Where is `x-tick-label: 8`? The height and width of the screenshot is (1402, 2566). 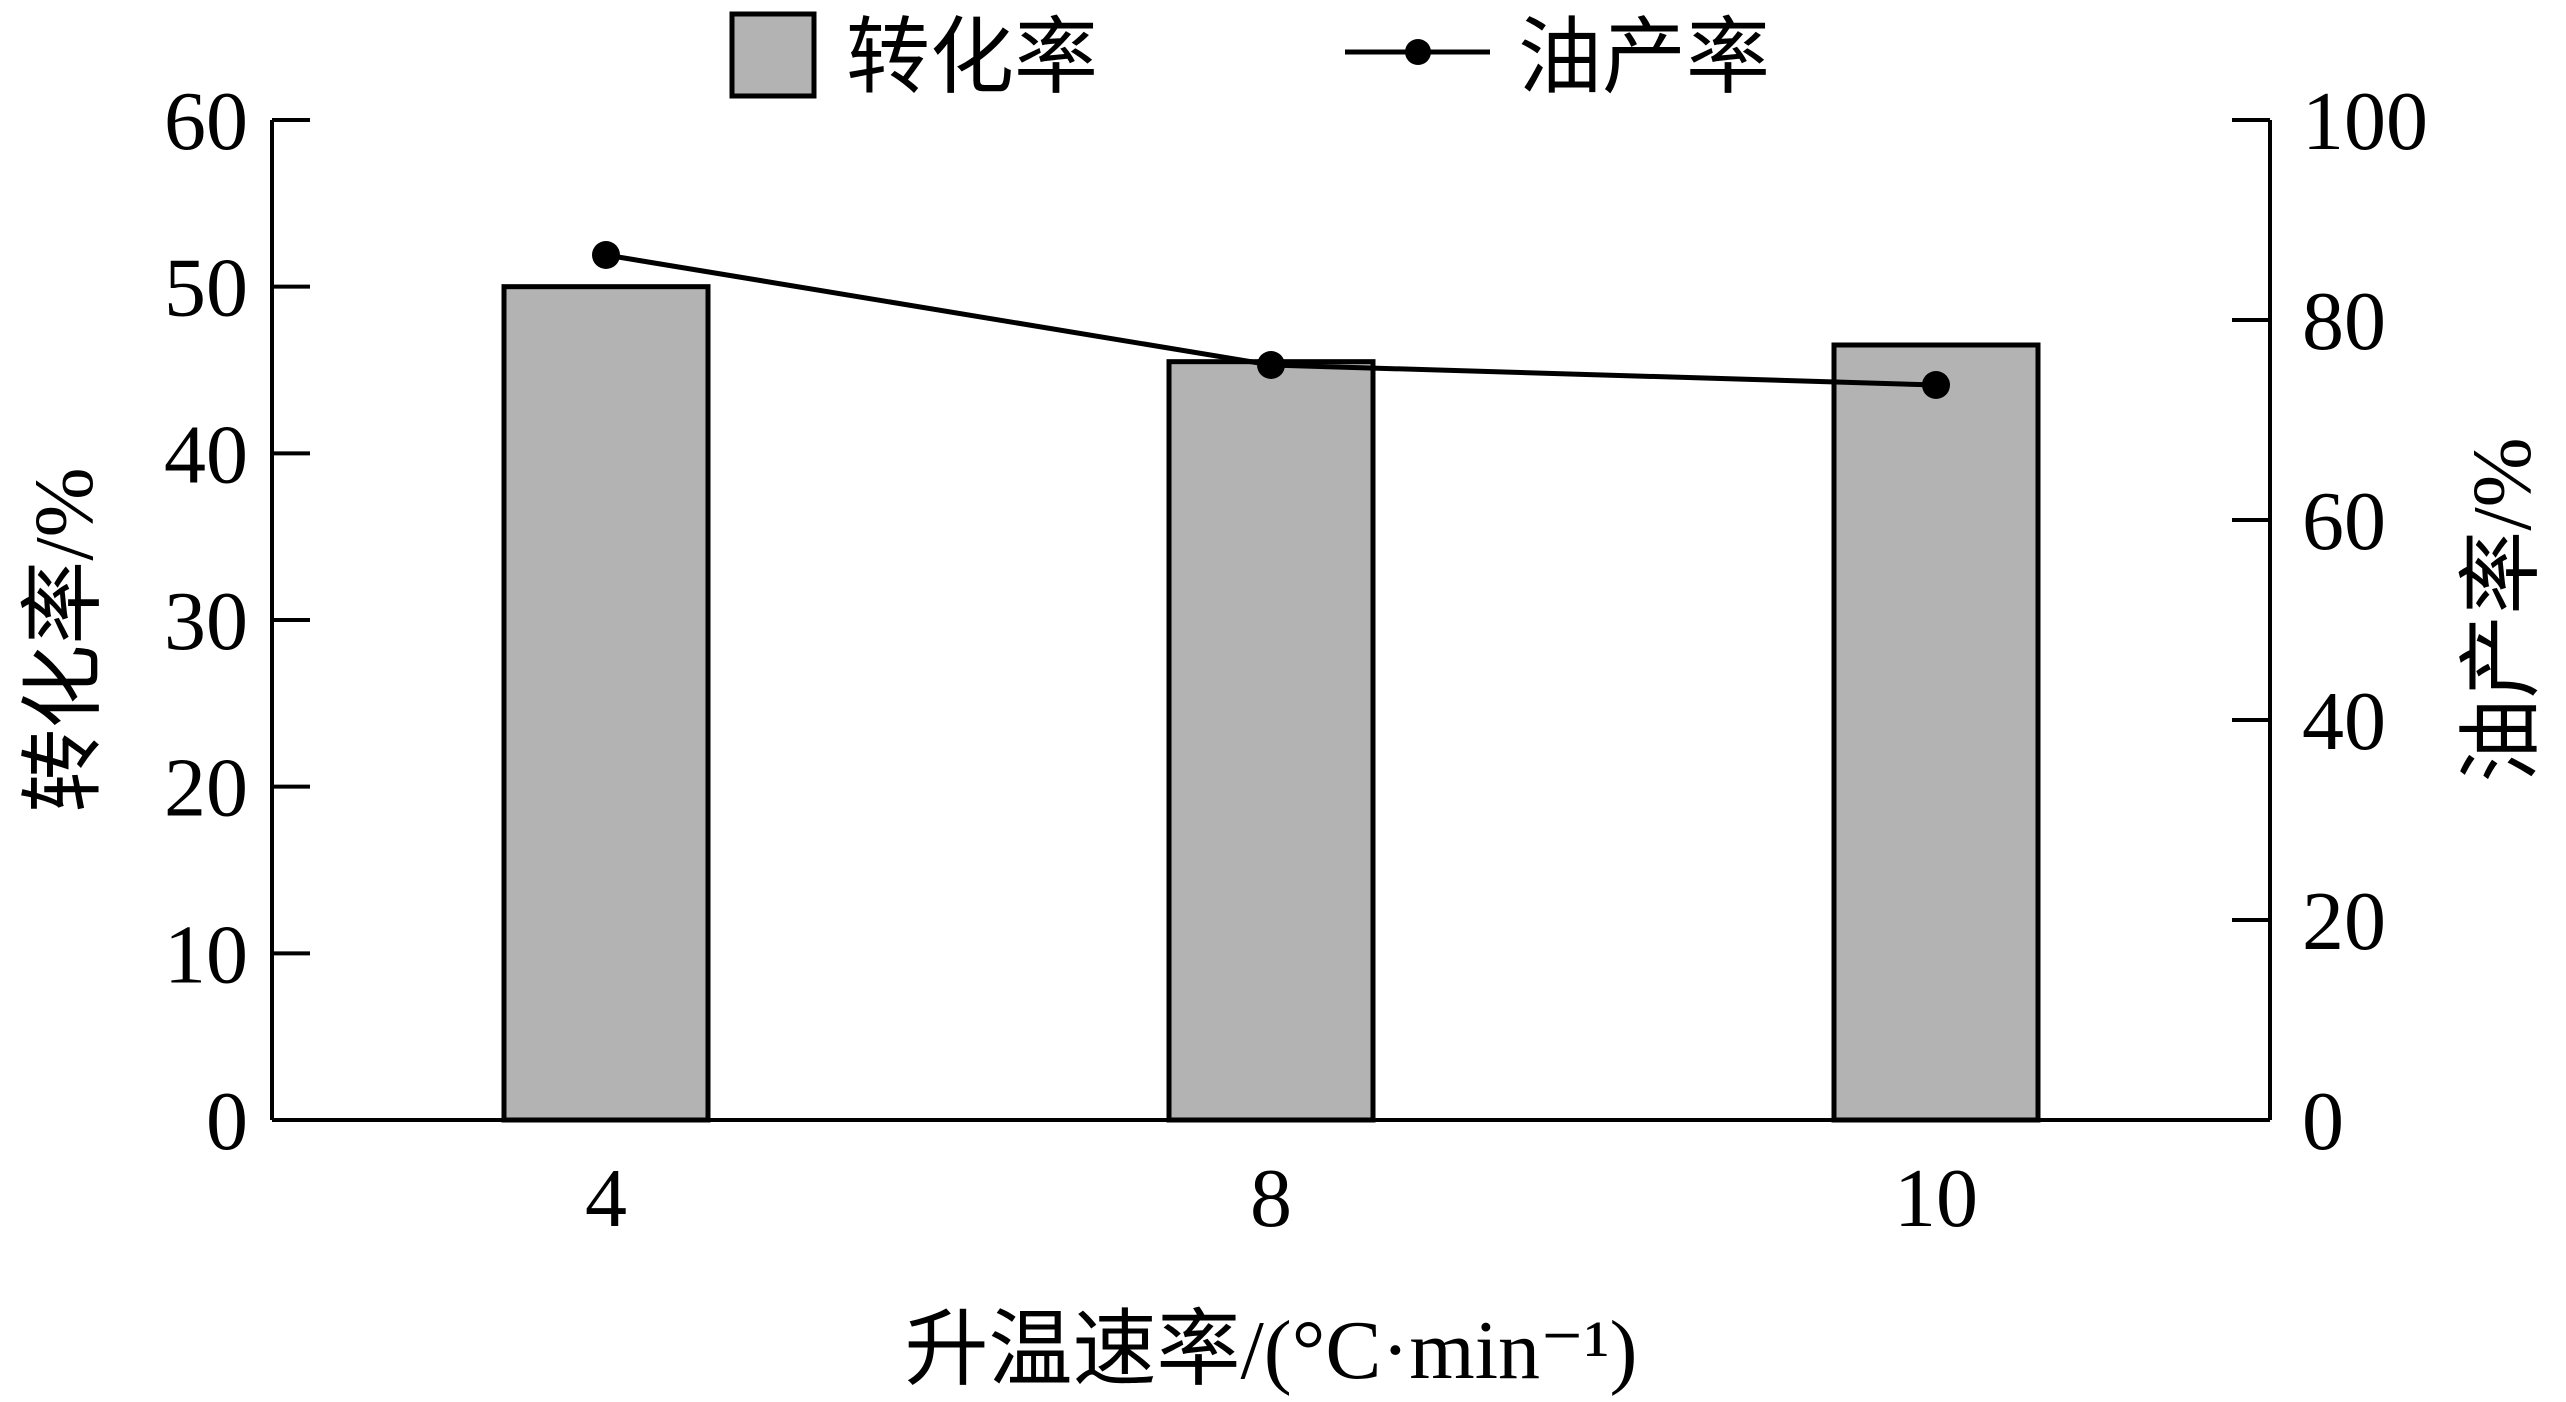 x-tick-label: 8 is located at coordinates (1271, 1198).